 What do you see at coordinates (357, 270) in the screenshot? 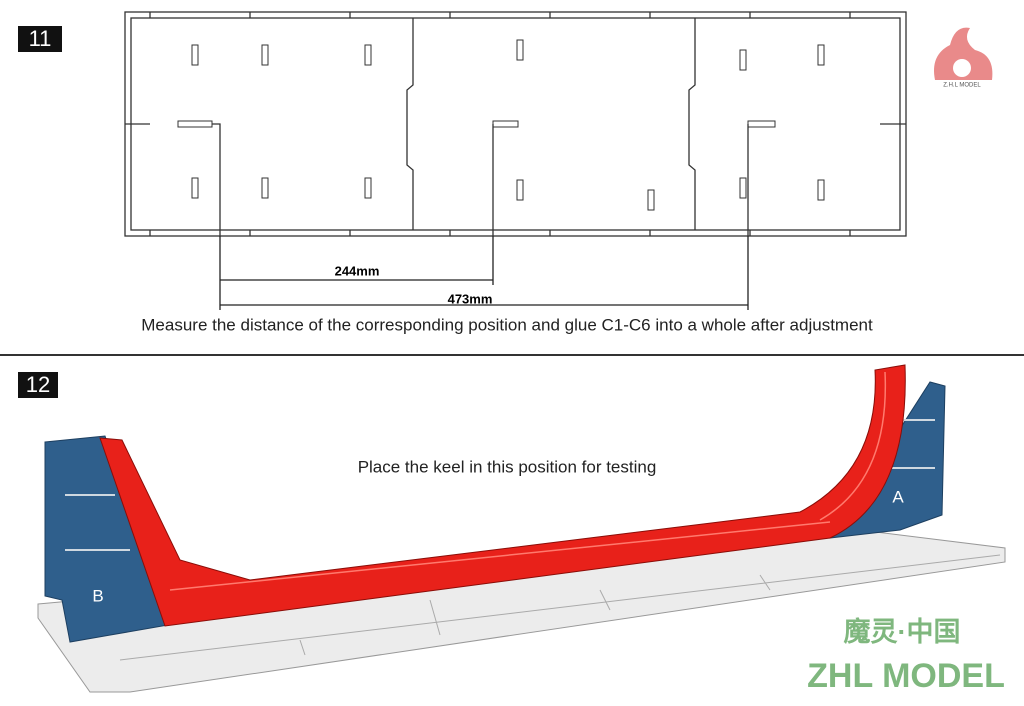
I see `dimension-label: 244mm` at bounding box center [357, 270].